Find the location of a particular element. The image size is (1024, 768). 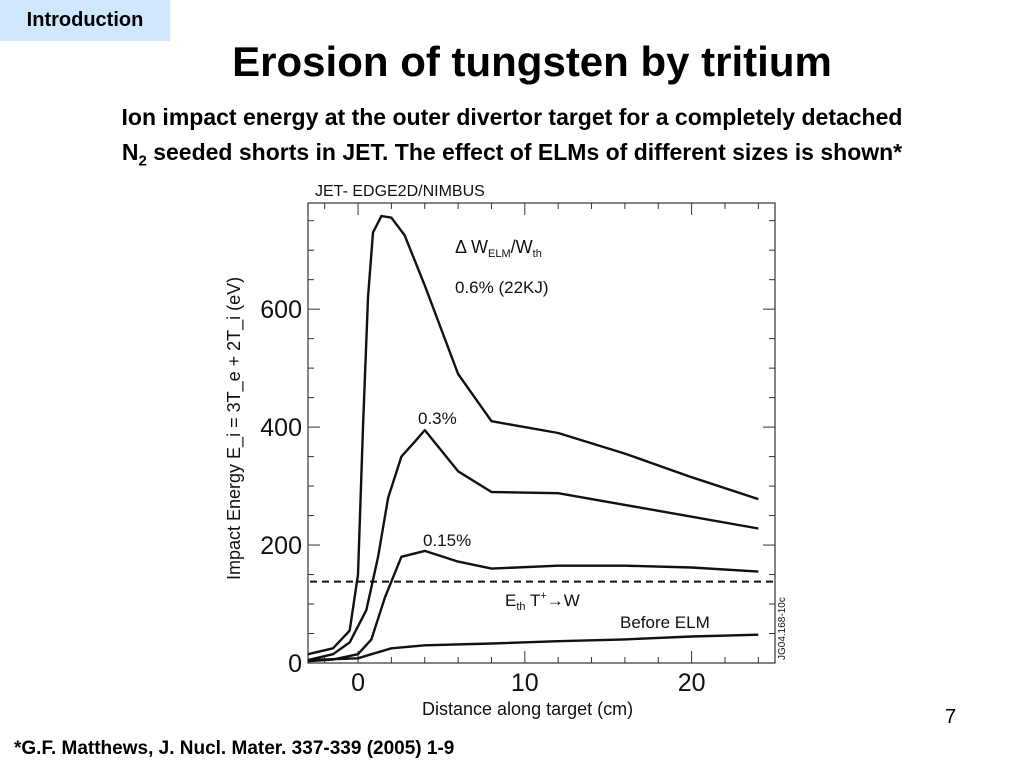

slide-title: Erosion of tungsten by tritium is located at coordinates (532, 61).